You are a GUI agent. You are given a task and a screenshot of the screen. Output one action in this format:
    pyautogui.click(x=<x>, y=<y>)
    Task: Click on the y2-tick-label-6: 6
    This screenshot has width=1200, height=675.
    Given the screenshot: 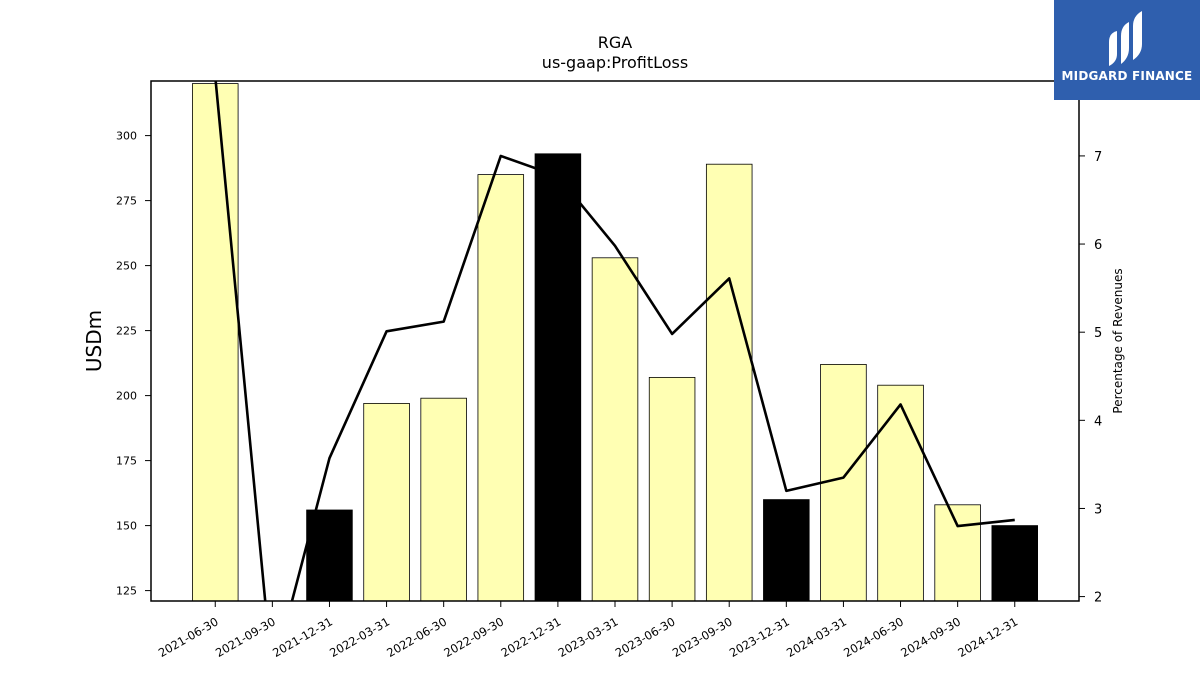 What is the action you would take?
    pyautogui.click(x=1098, y=245)
    